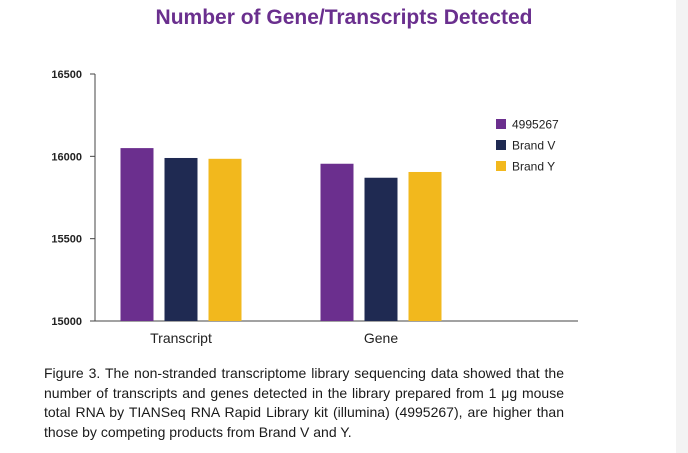 This screenshot has width=688, height=453. Describe the element at coordinates (533, 146) in the screenshot. I see `legend-label: Brand V` at that location.